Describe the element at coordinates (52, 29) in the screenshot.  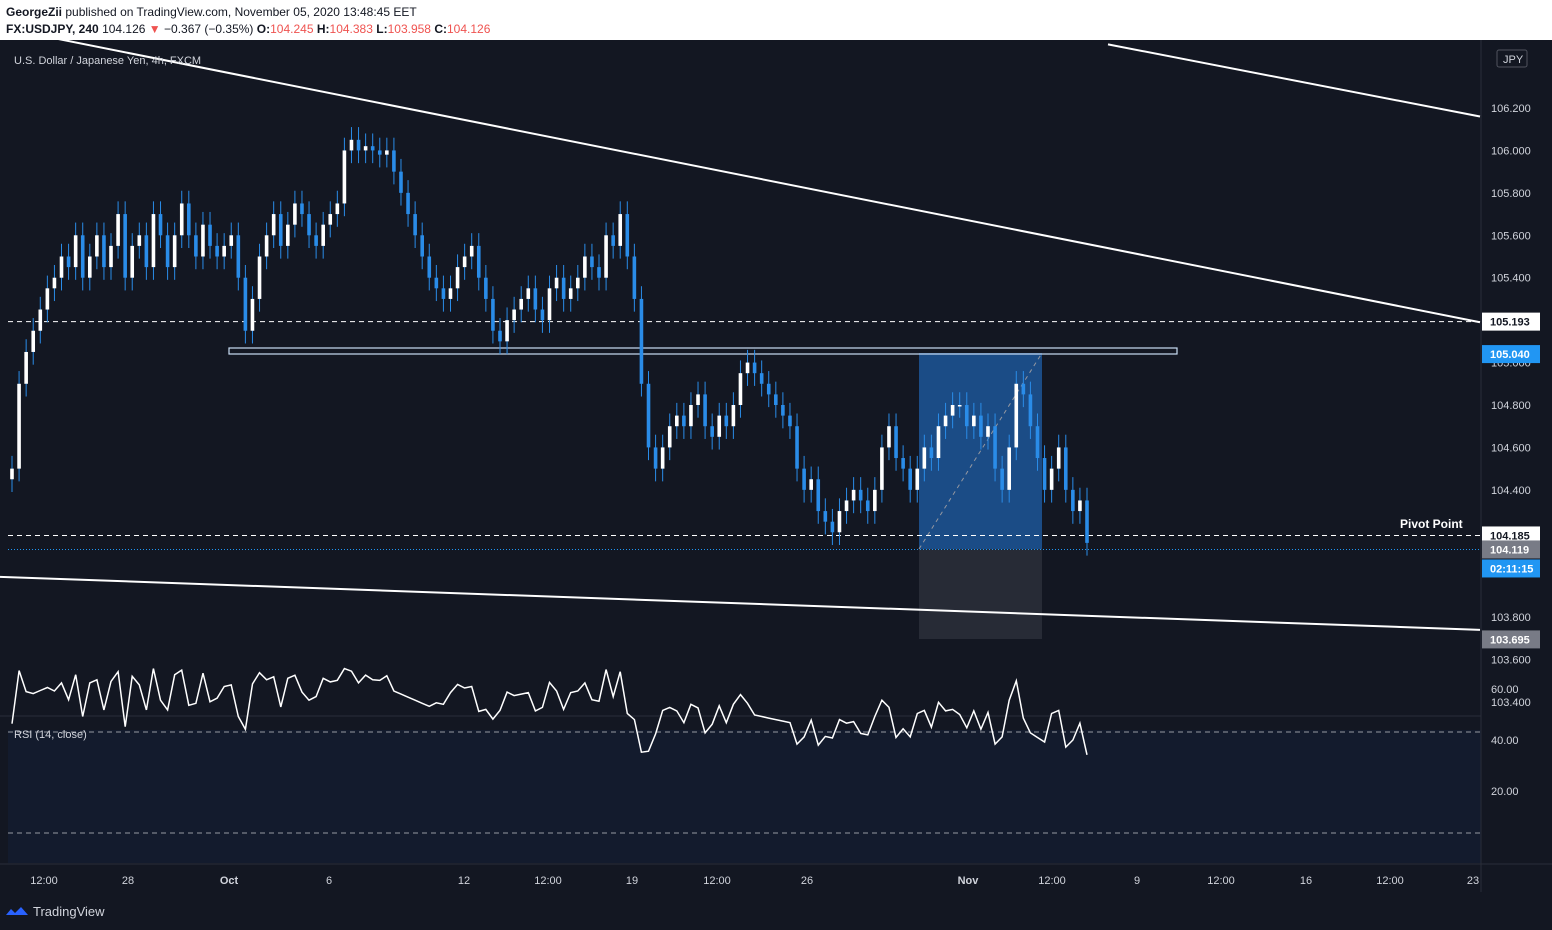
I see `symbol-label: FX:USDJPY, 240` at that location.